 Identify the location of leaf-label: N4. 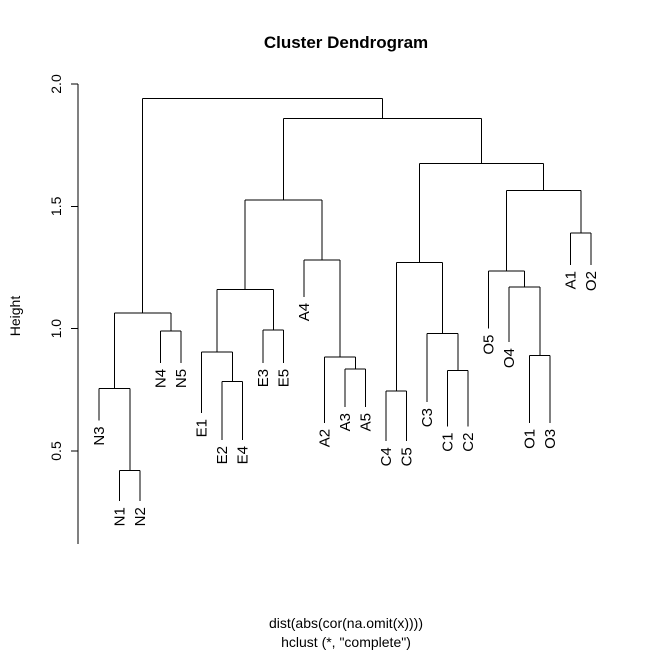
(161, 378).